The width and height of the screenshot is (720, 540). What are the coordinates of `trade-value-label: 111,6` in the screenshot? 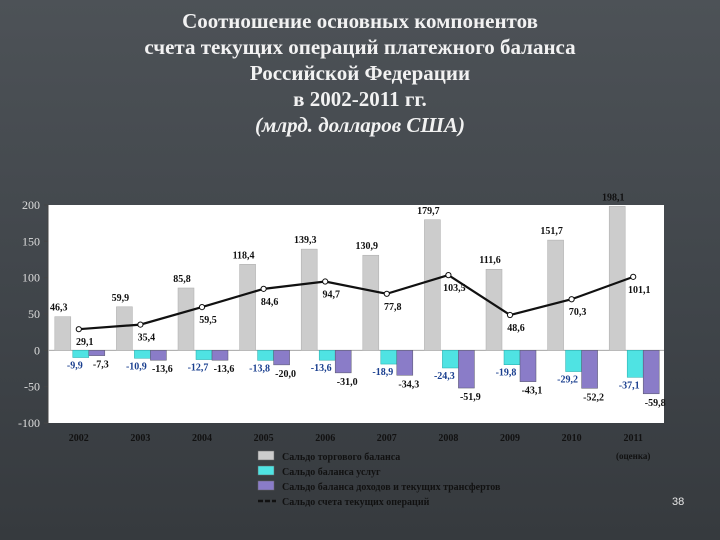 It's located at (489, 260).